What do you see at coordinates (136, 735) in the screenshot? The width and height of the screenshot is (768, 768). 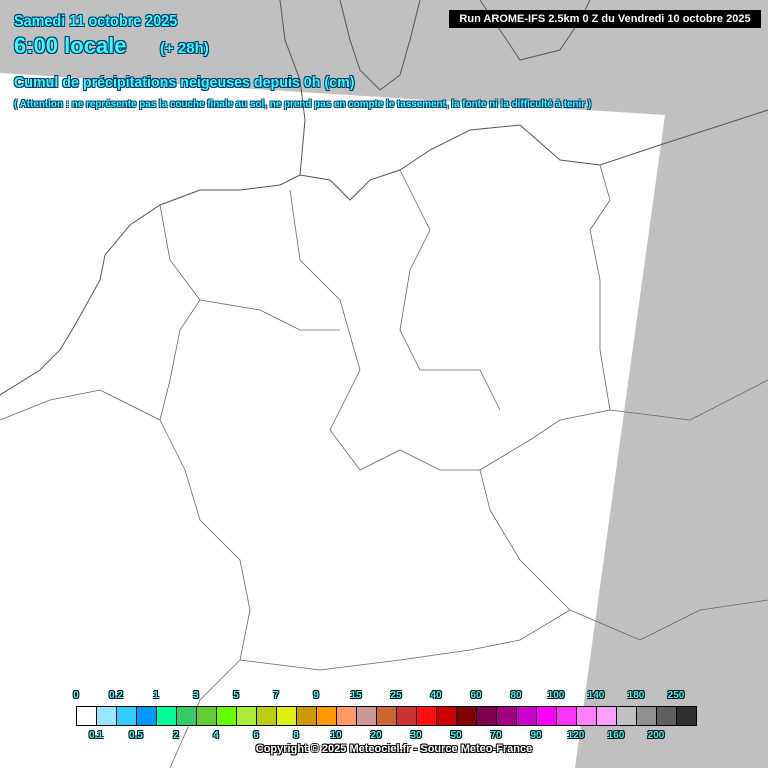 I see `legend-label: 0.5` at bounding box center [136, 735].